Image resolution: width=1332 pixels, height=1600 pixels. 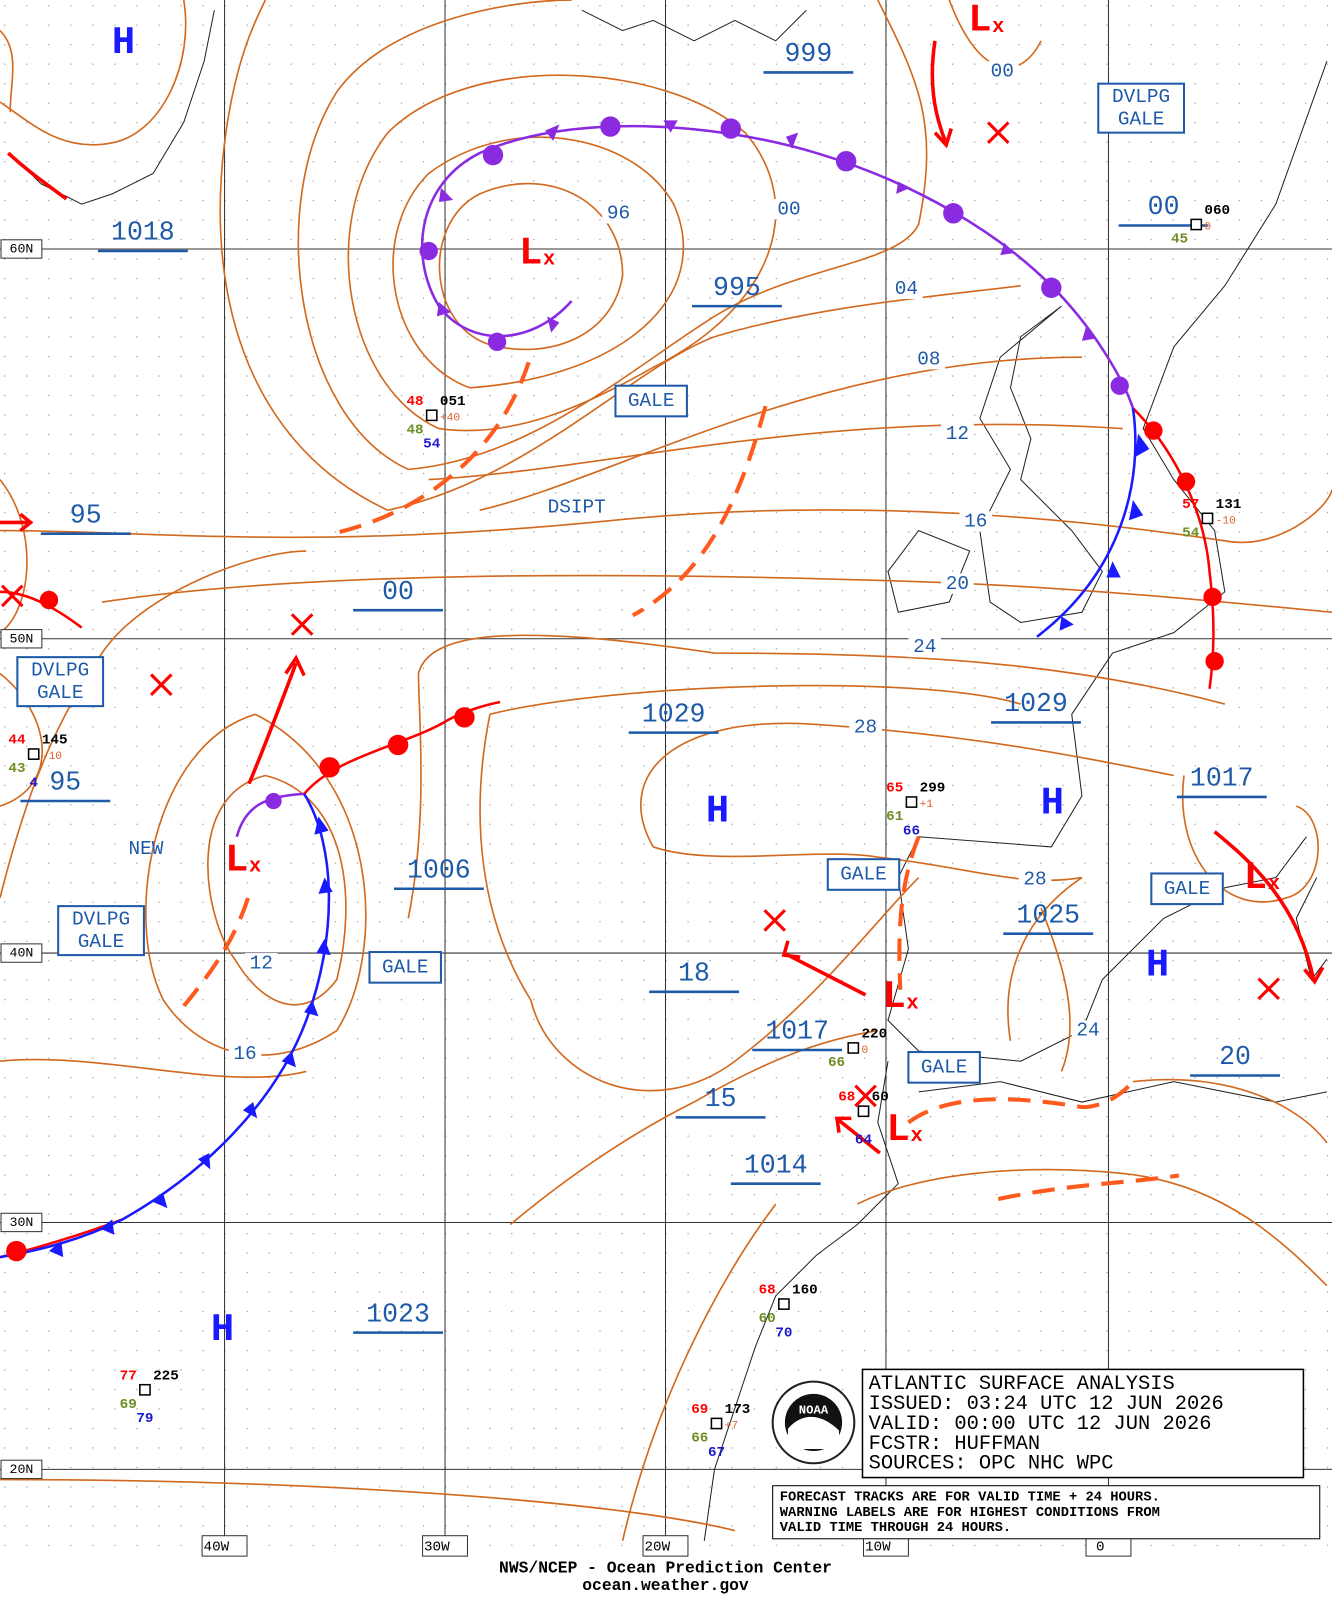 I want to click on isobar-label: 12, so click(x=957, y=434).